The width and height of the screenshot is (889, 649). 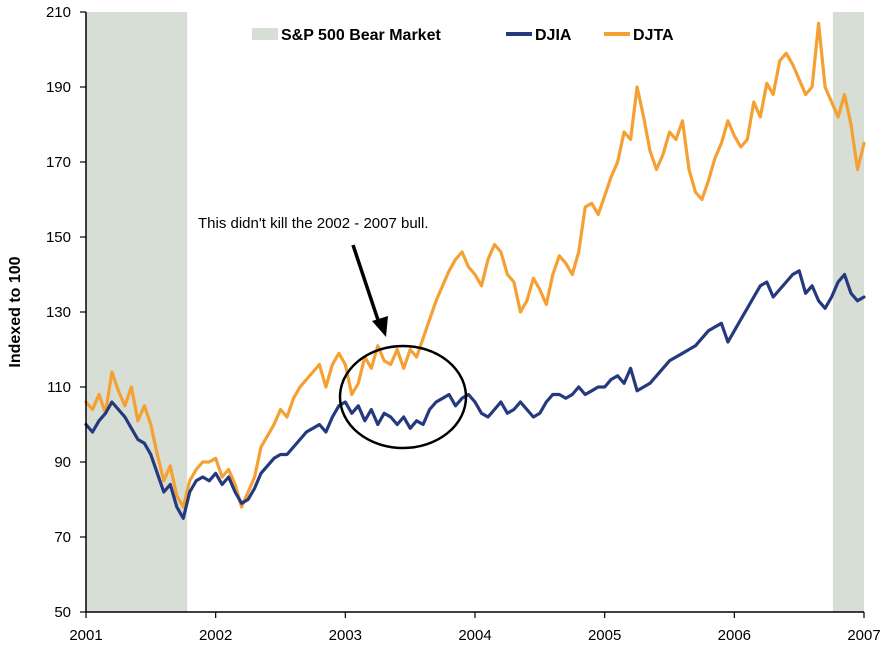 What do you see at coordinates (58, 162) in the screenshot?
I see `y-tick-label: 170` at bounding box center [58, 162].